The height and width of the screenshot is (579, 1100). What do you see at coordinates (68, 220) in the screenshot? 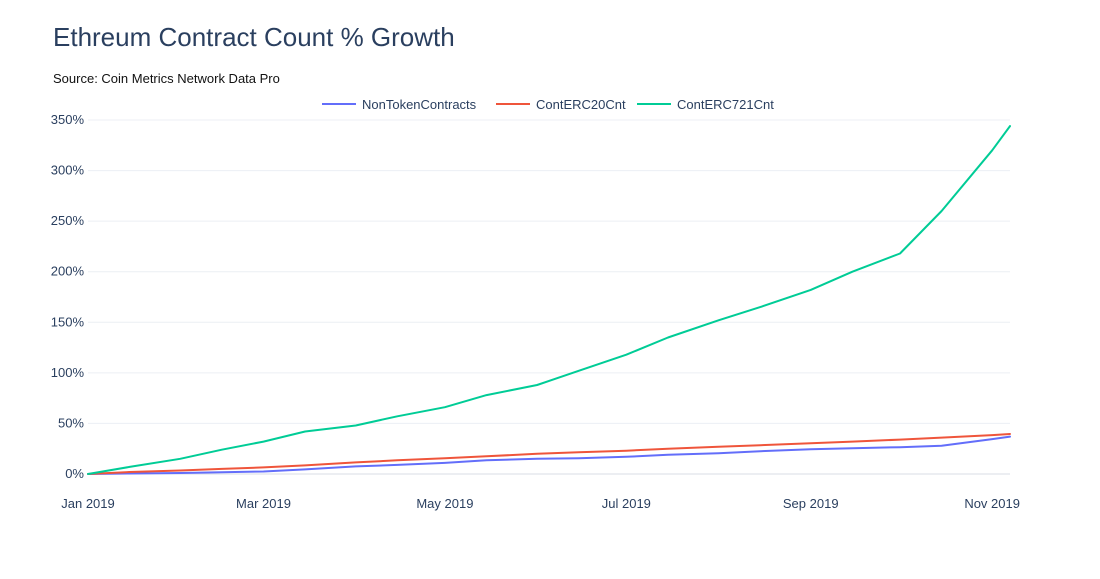
I see `y-tick-label: 250%` at bounding box center [68, 220].